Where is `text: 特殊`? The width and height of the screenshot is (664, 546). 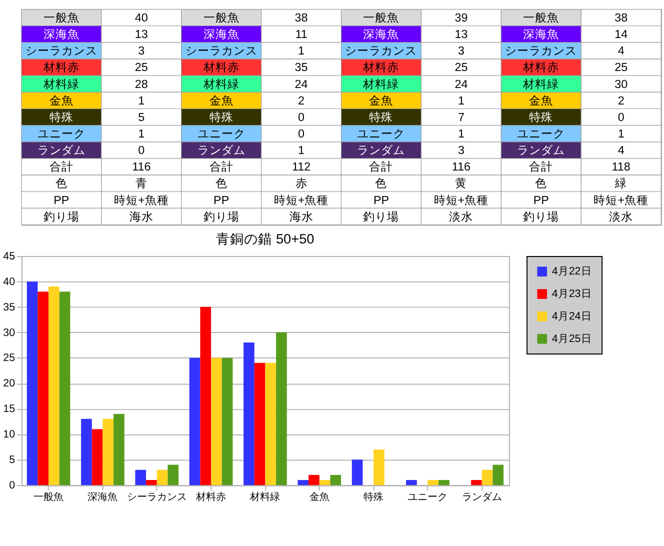
text: 特殊 is located at coordinates (221, 117).